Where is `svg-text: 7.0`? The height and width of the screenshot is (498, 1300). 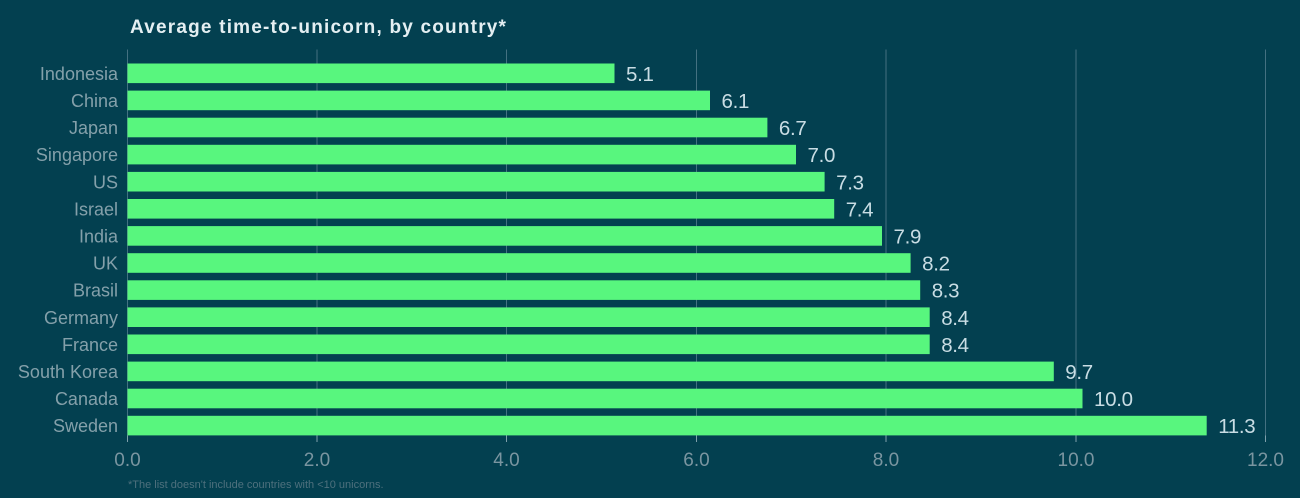
svg-text: 7.0 is located at coordinates (822, 155).